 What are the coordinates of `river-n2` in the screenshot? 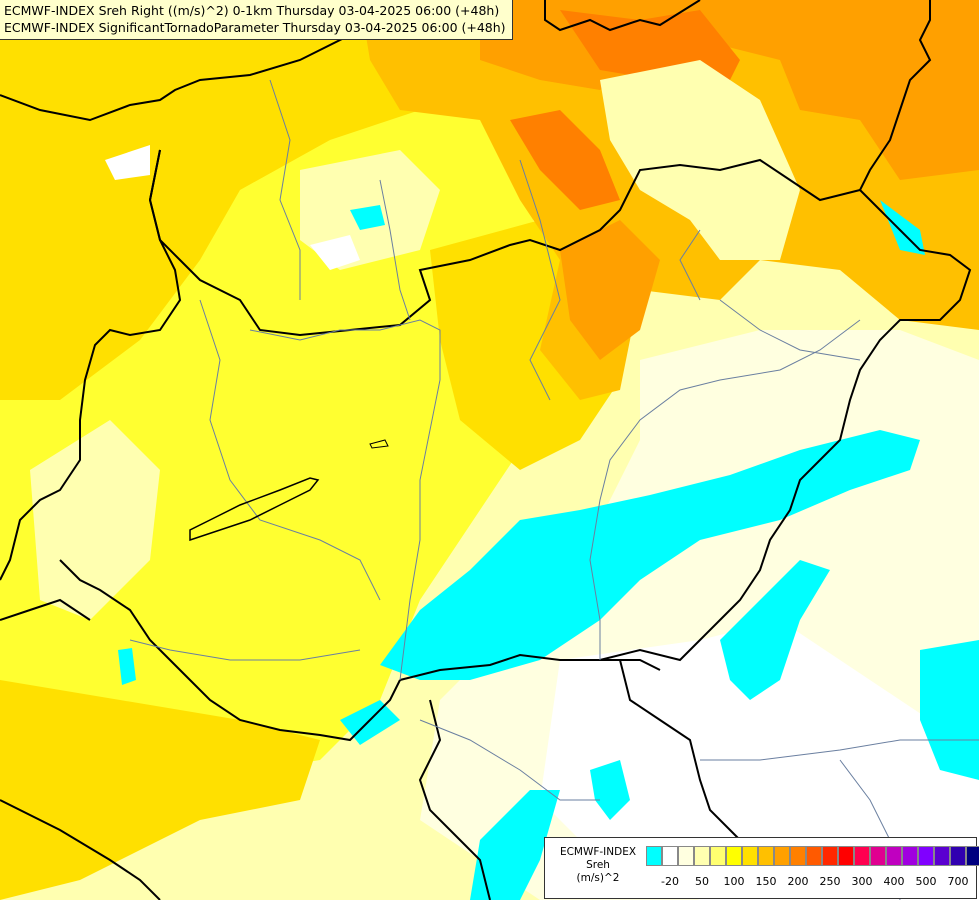 It's located at (395, 250).